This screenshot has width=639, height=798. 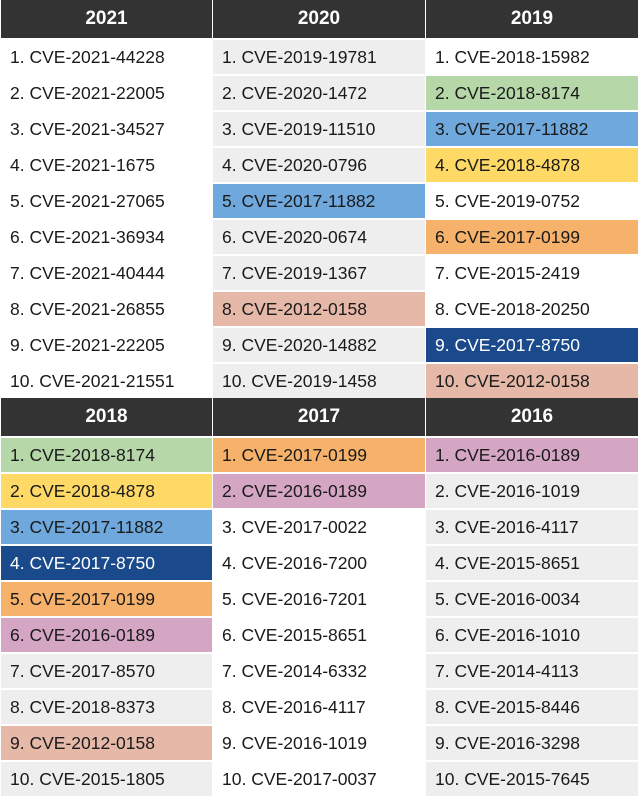 What do you see at coordinates (319, 165) in the screenshot?
I see `cve-list-item: 4. CVE-2020-0796` at bounding box center [319, 165].